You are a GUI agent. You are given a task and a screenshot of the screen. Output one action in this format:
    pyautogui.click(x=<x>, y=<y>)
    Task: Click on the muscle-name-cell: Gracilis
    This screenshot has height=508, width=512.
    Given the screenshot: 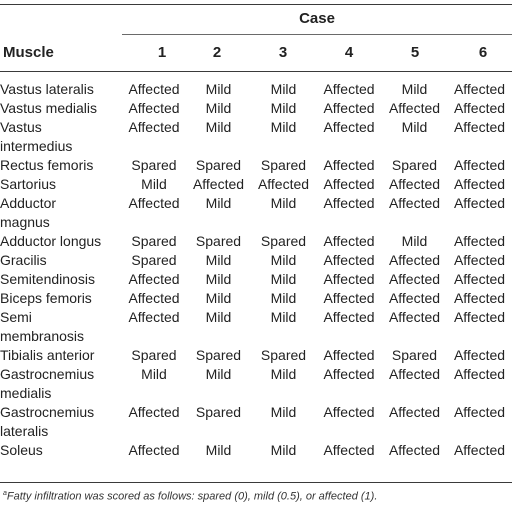 What is the action you would take?
    pyautogui.click(x=61, y=260)
    